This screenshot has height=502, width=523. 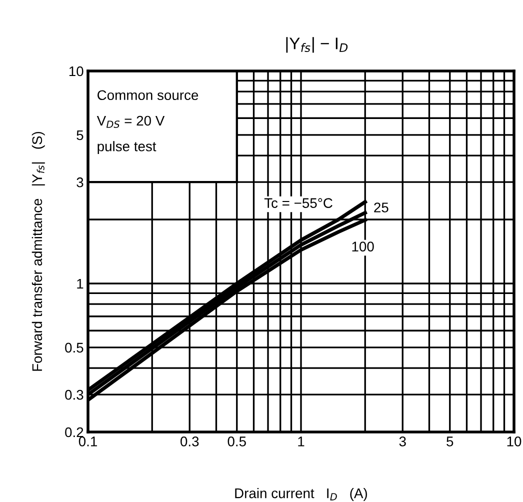 I want to click on y-tick-label: 3, so click(x=80, y=182).